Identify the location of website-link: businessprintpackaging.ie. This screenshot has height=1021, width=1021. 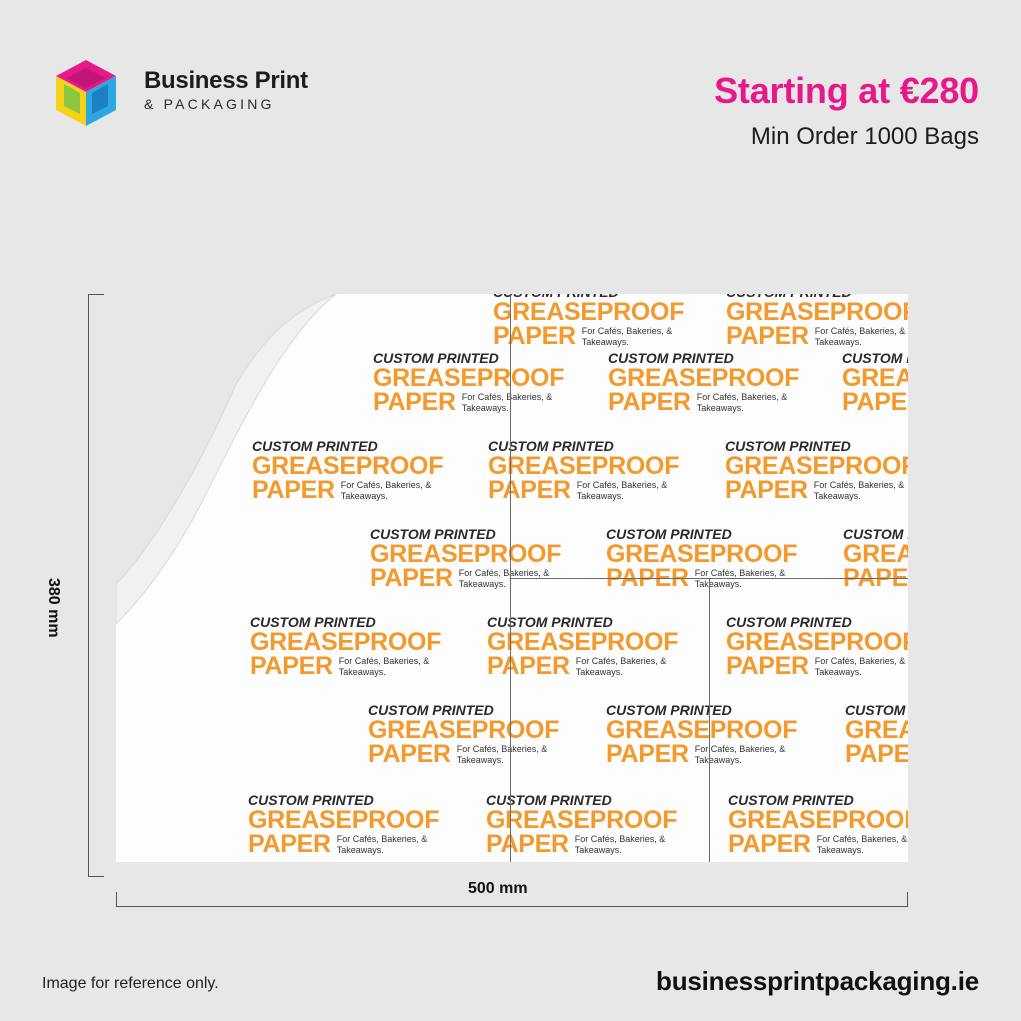
(817, 981).